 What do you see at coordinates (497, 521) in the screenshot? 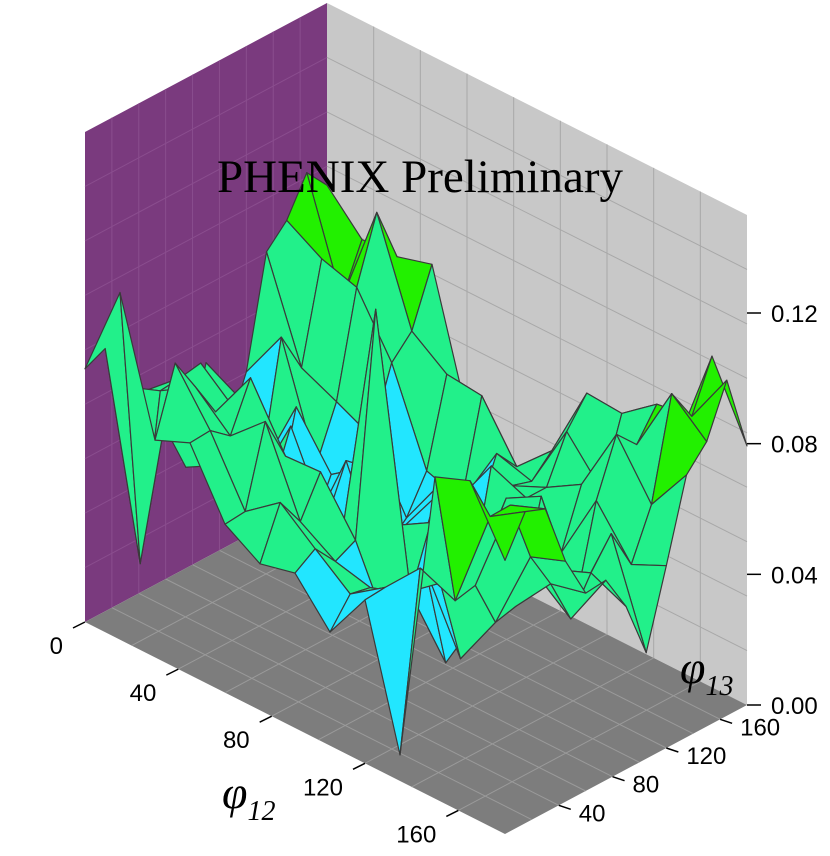
I see `surface-patch` at bounding box center [497, 521].